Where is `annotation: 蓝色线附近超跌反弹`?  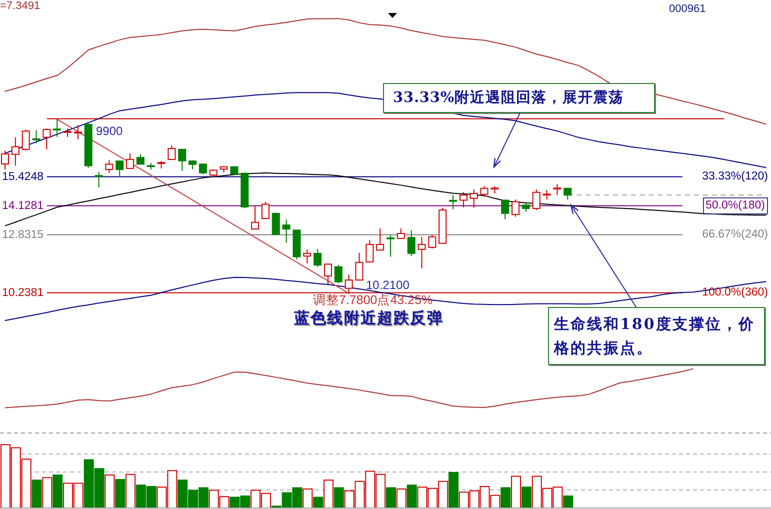 annotation: 蓝色线附近超跌反弹 is located at coordinates (369, 317).